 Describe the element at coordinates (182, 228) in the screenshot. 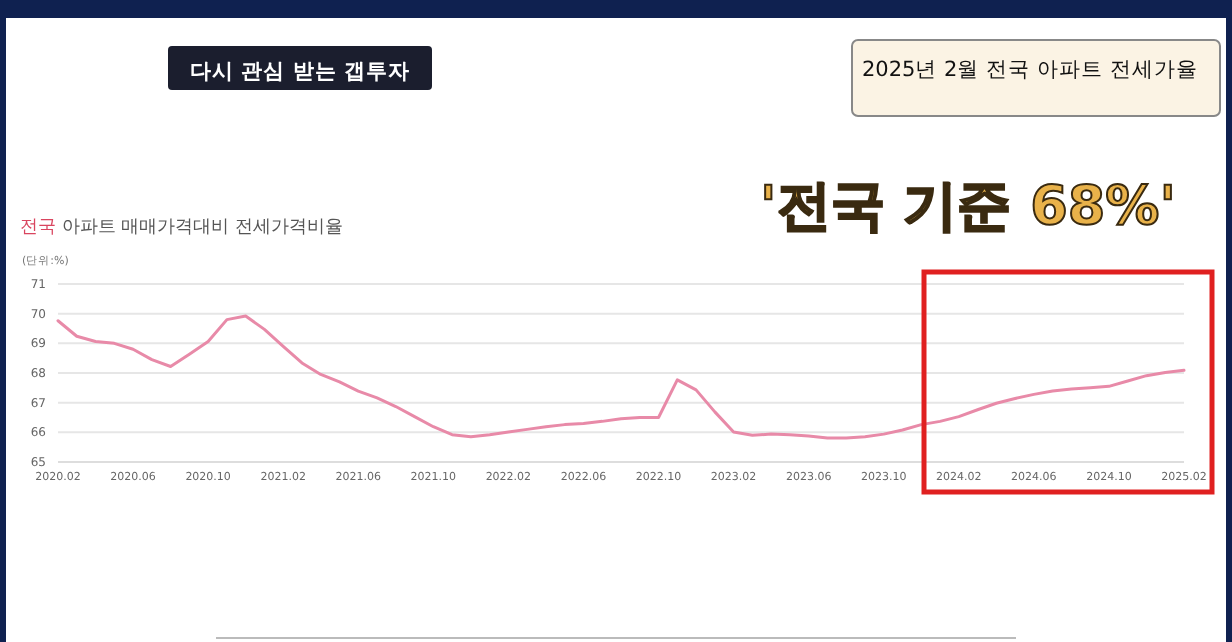

I see `chart-subtitle: 전국 아파트 매매가격대비 전세가격비율` at that location.